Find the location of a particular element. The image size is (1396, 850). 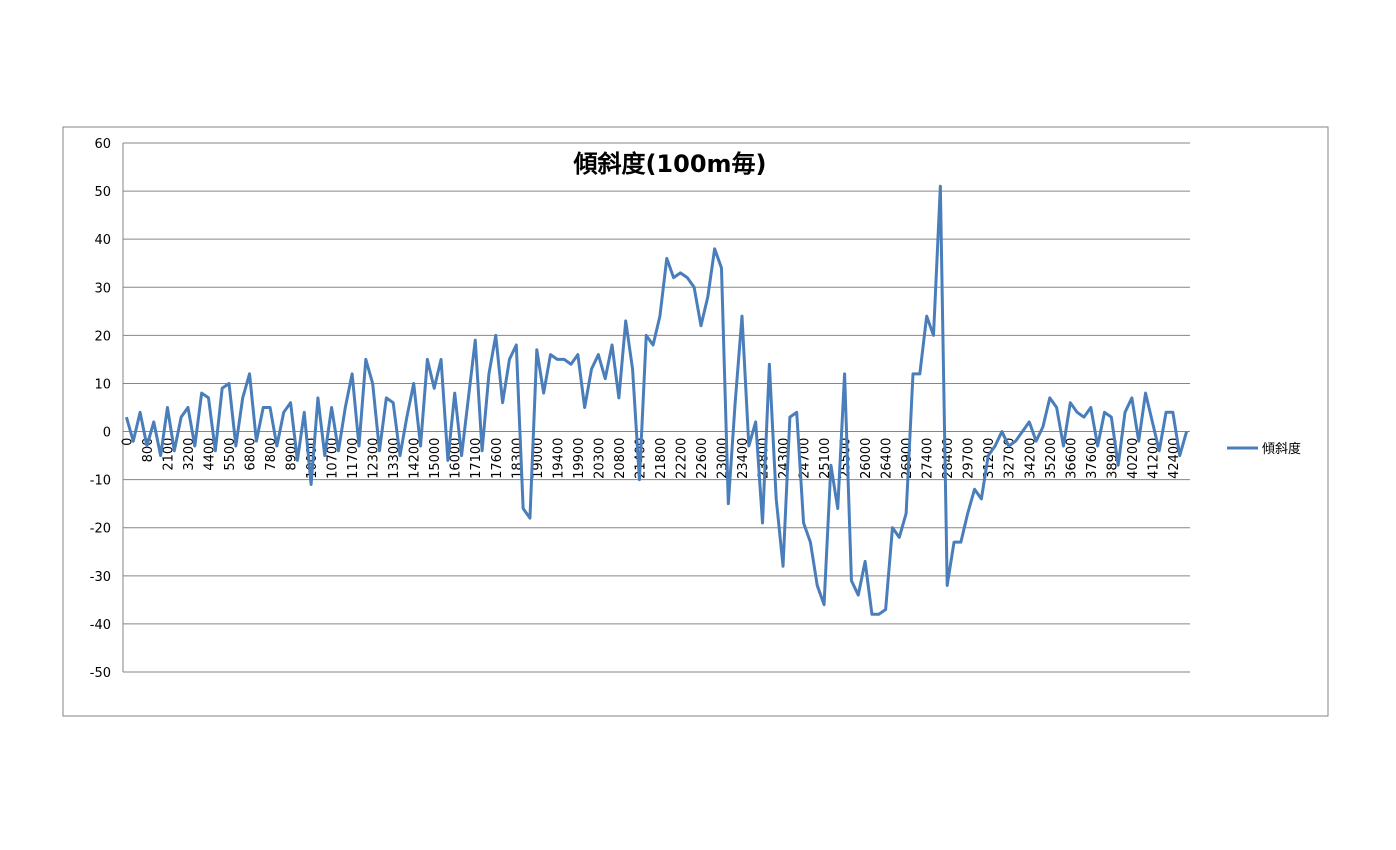

chart-title: 傾斜度(100m毎) is located at coordinates (669, 164).